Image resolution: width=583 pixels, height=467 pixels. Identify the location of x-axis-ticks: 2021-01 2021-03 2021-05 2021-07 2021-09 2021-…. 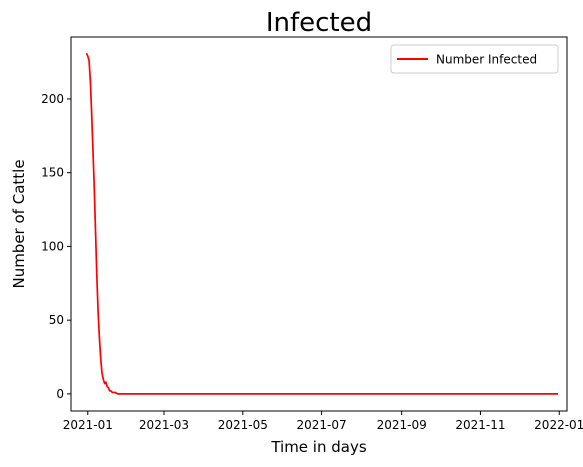
(323, 421).